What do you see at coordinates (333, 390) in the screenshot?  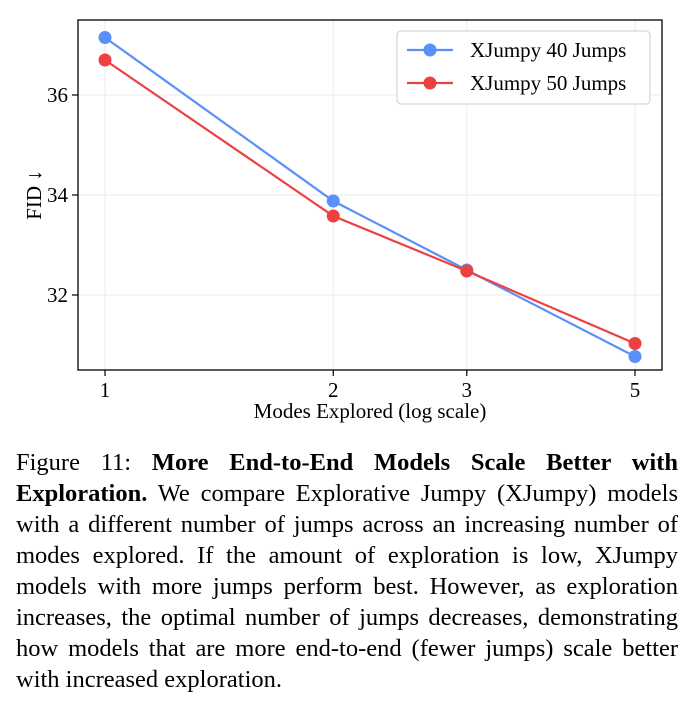 I see `x-tick-label: 2` at bounding box center [333, 390].